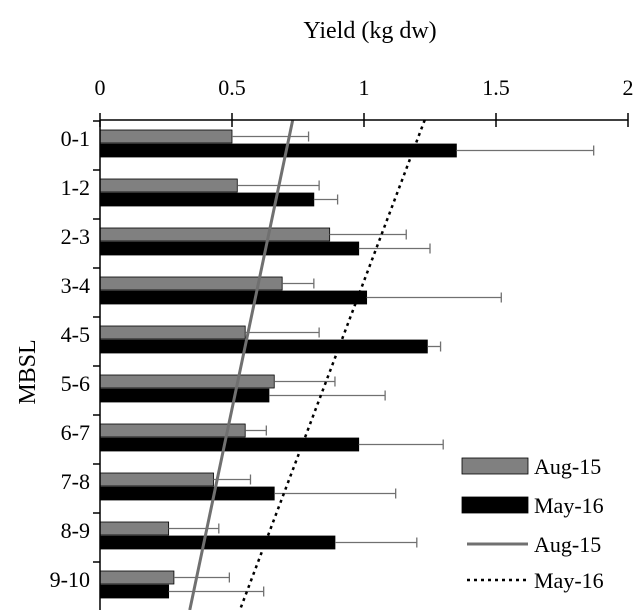  I want to click on trend-line, so click(241, 364).